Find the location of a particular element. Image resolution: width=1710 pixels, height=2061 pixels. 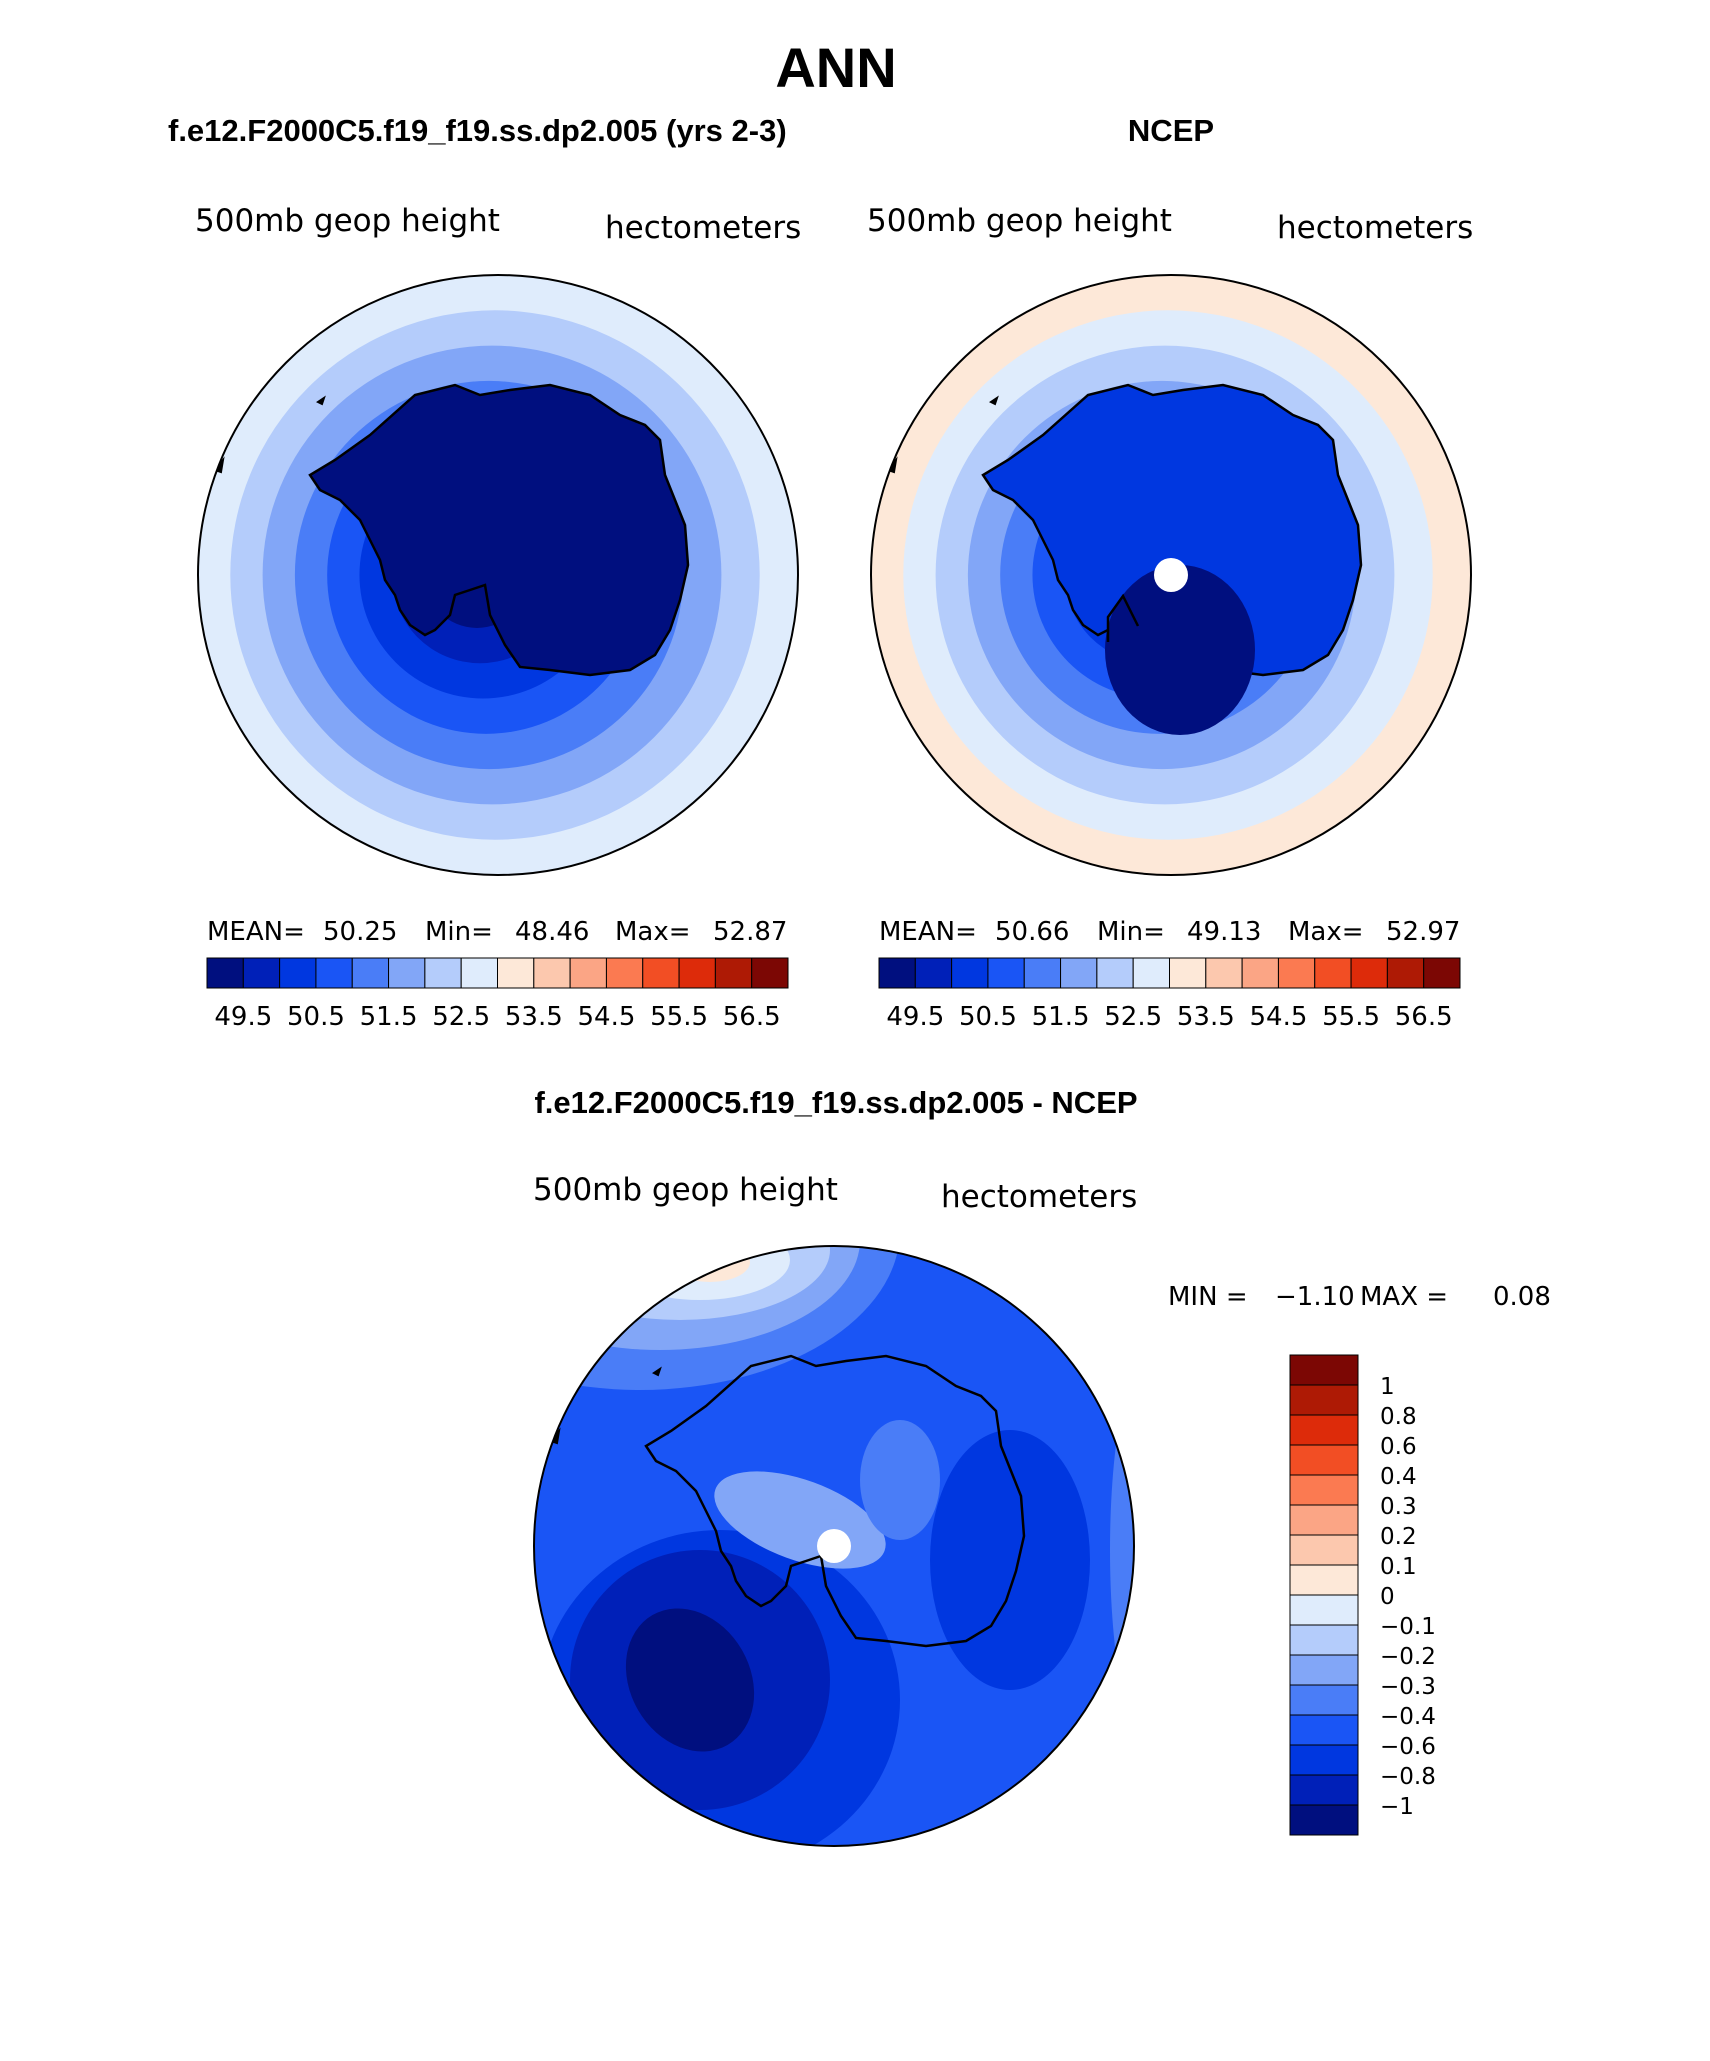

colorbar-tick-label: 55.5 is located at coordinates (679, 1017).